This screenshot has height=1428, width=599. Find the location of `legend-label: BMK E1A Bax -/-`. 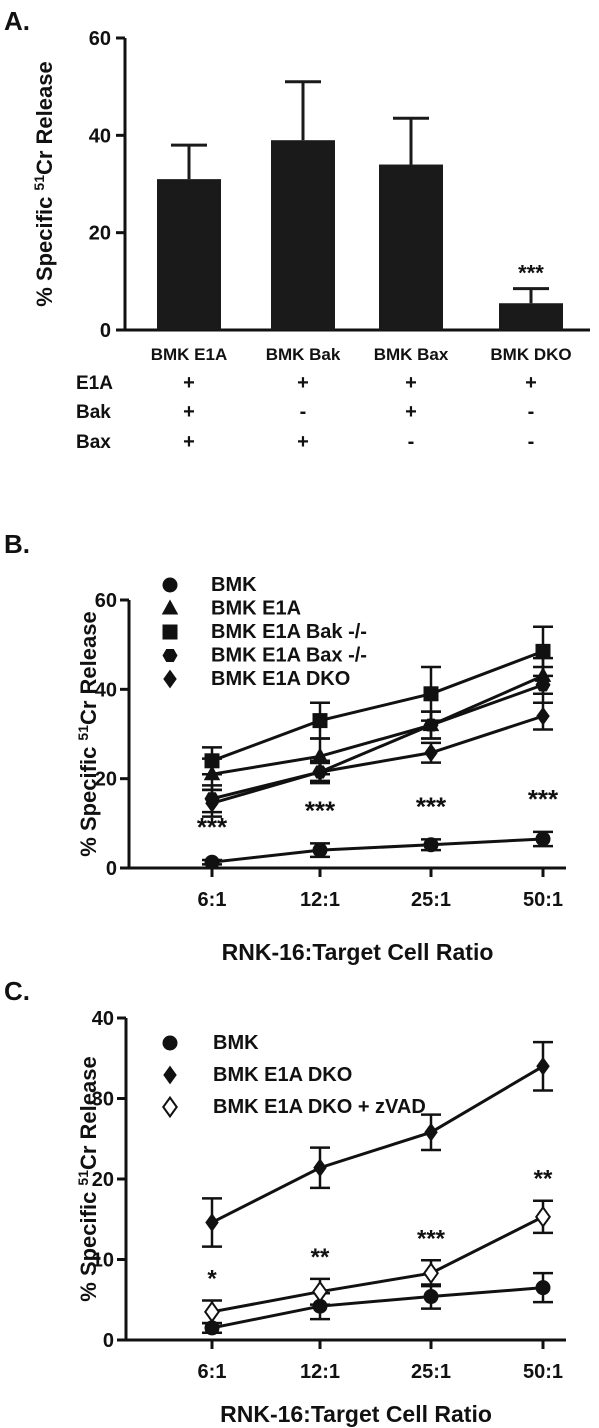

legend-label: BMK E1A Bax -/- is located at coordinates (289, 656).